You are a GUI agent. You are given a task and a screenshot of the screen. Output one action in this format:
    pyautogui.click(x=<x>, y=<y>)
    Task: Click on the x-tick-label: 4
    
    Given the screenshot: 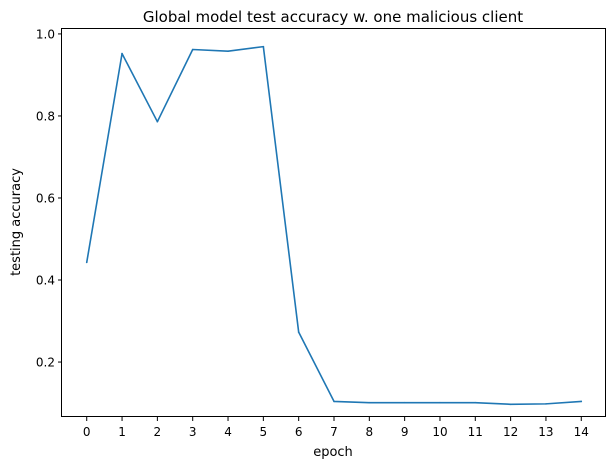 What is the action you would take?
    pyautogui.click(x=228, y=432)
    